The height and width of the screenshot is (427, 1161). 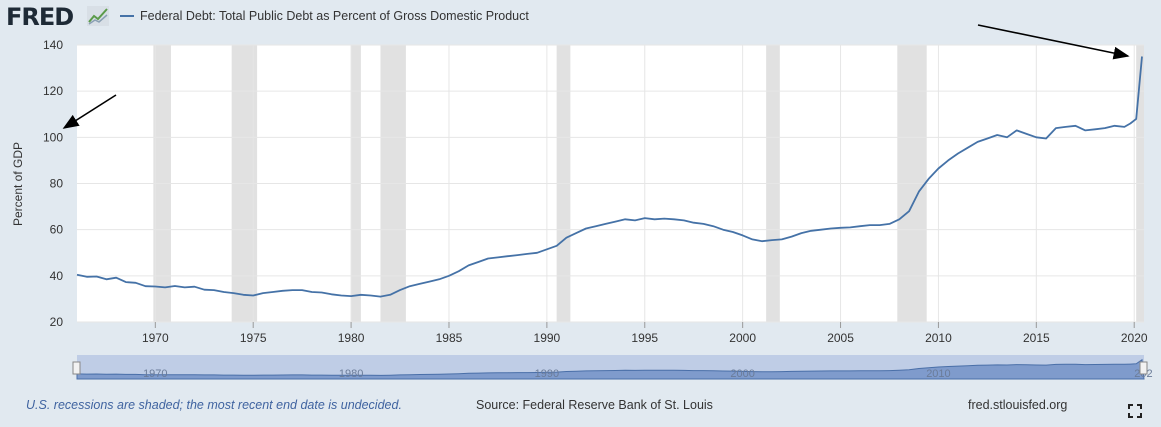 What do you see at coordinates (57, 184) in the screenshot?
I see `y-tick-label: 80` at bounding box center [57, 184].